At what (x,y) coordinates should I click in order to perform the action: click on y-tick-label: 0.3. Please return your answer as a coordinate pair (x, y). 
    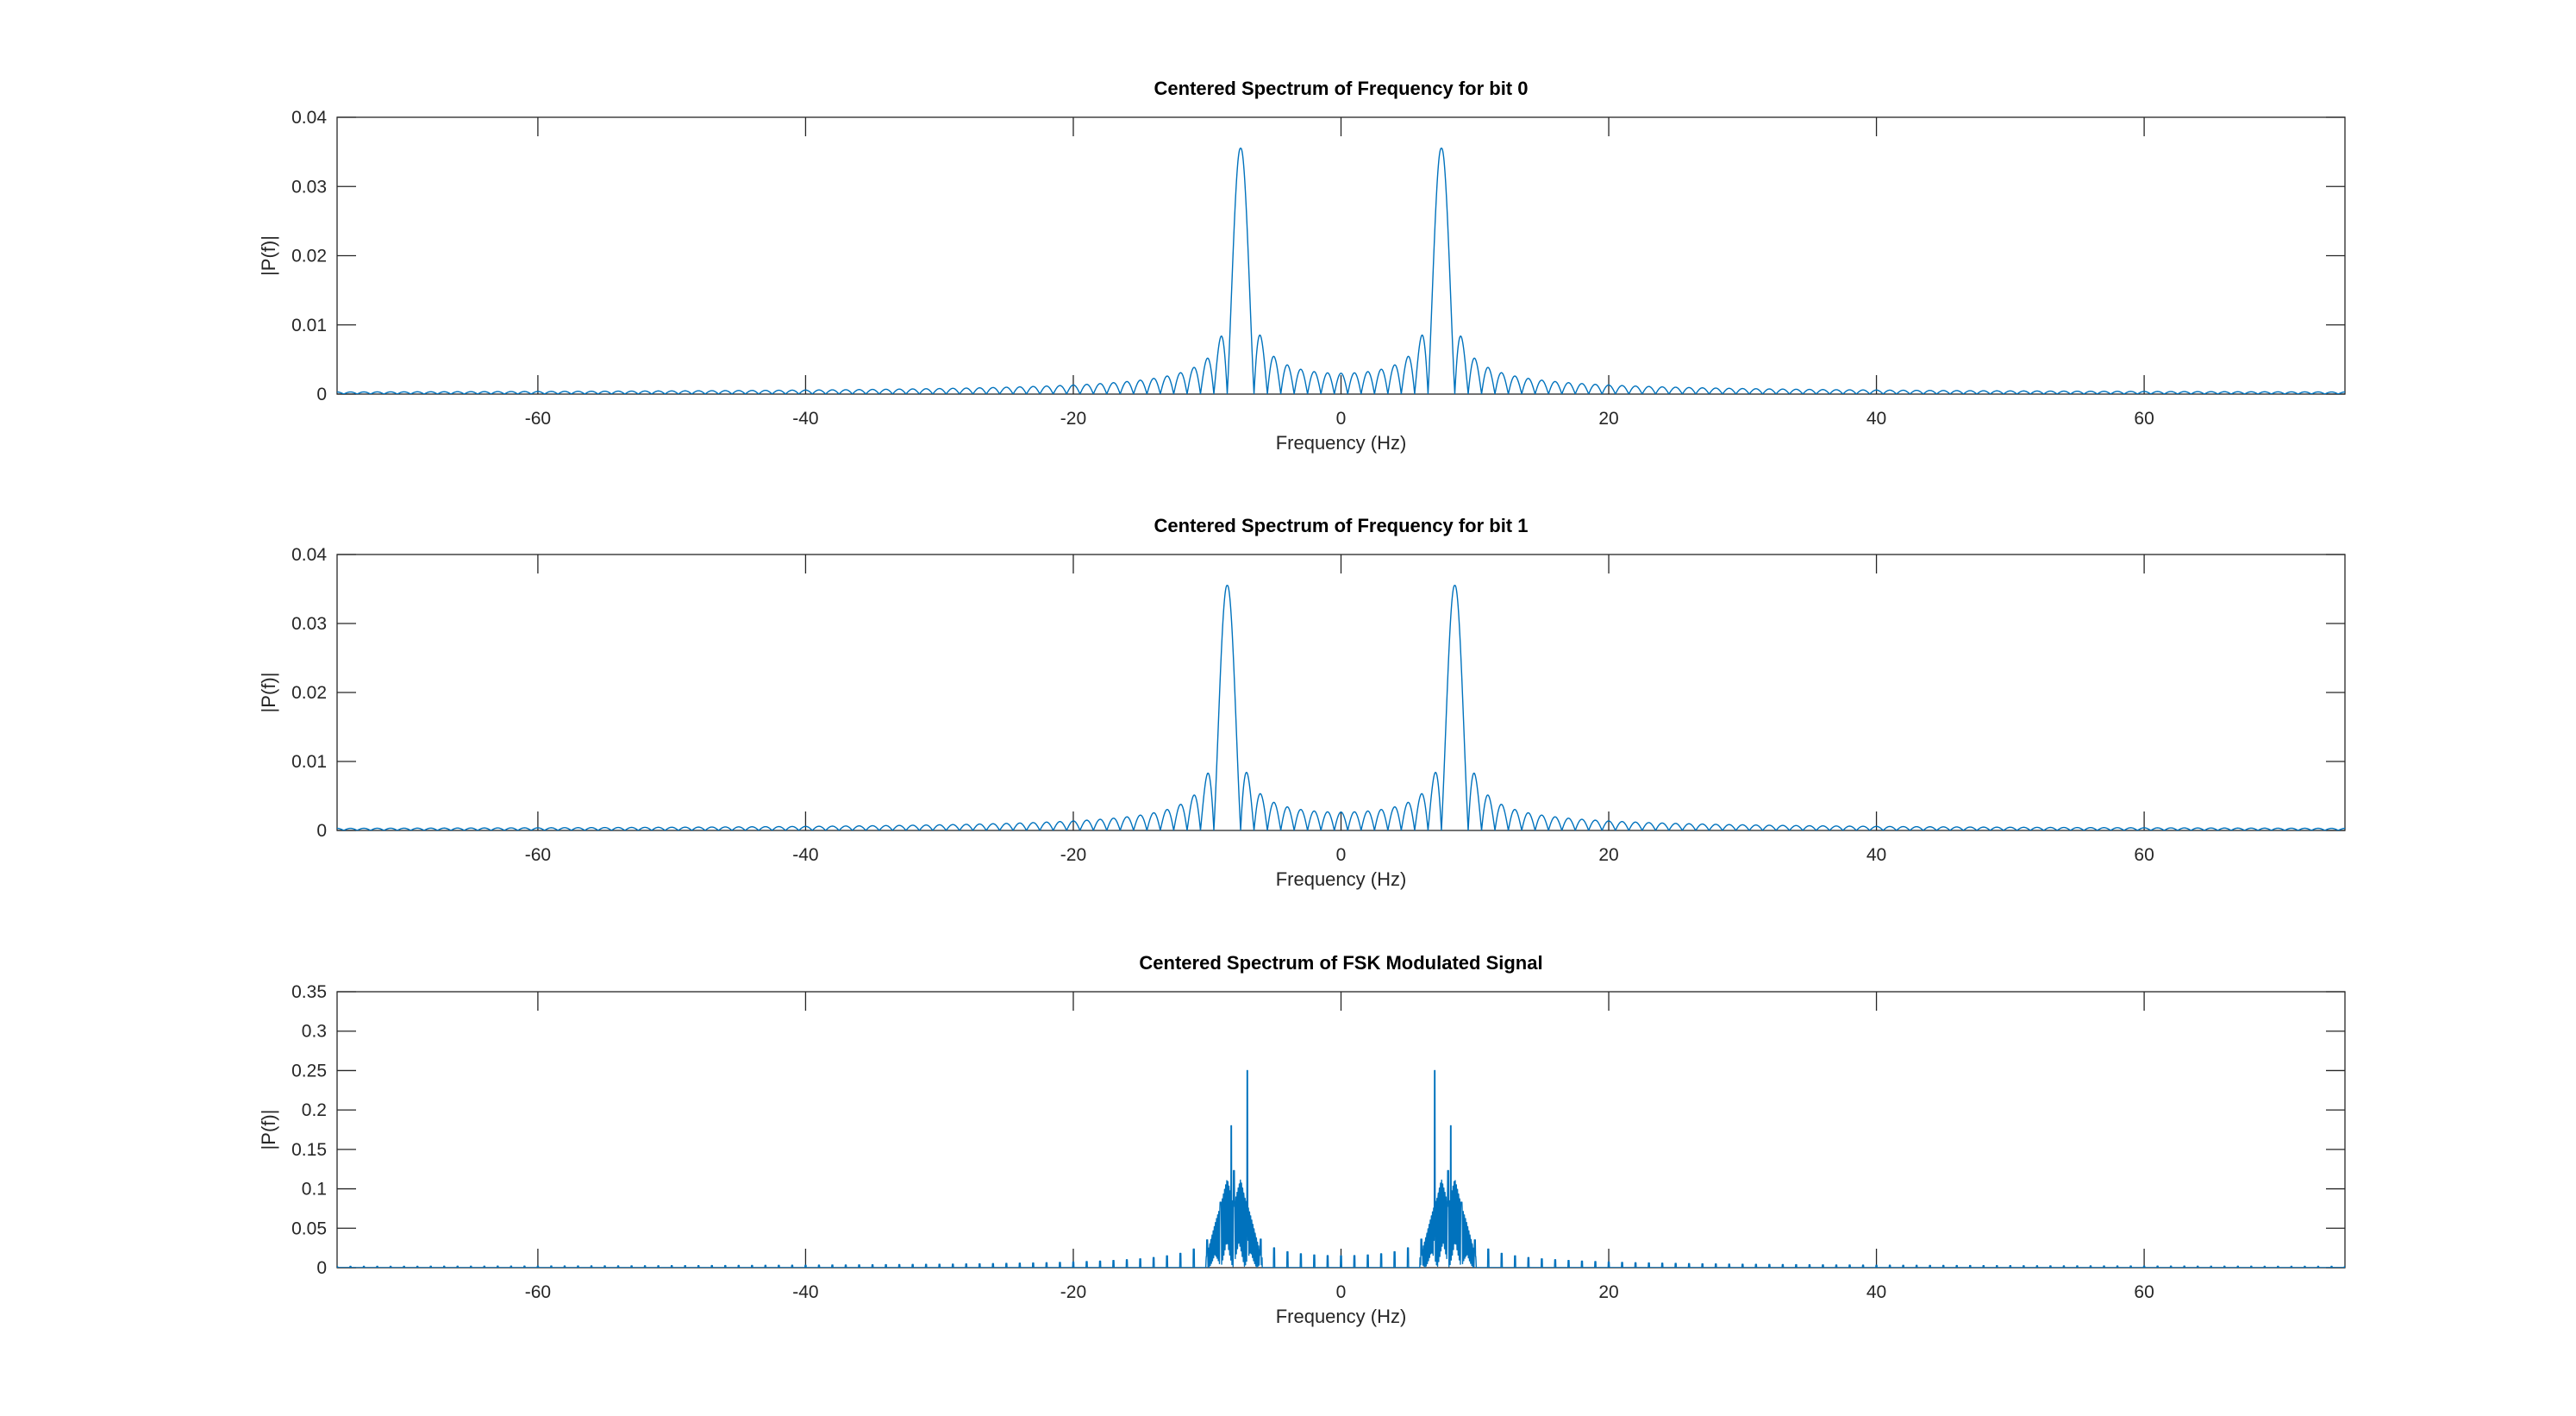
    Looking at the image, I should click on (314, 1032).